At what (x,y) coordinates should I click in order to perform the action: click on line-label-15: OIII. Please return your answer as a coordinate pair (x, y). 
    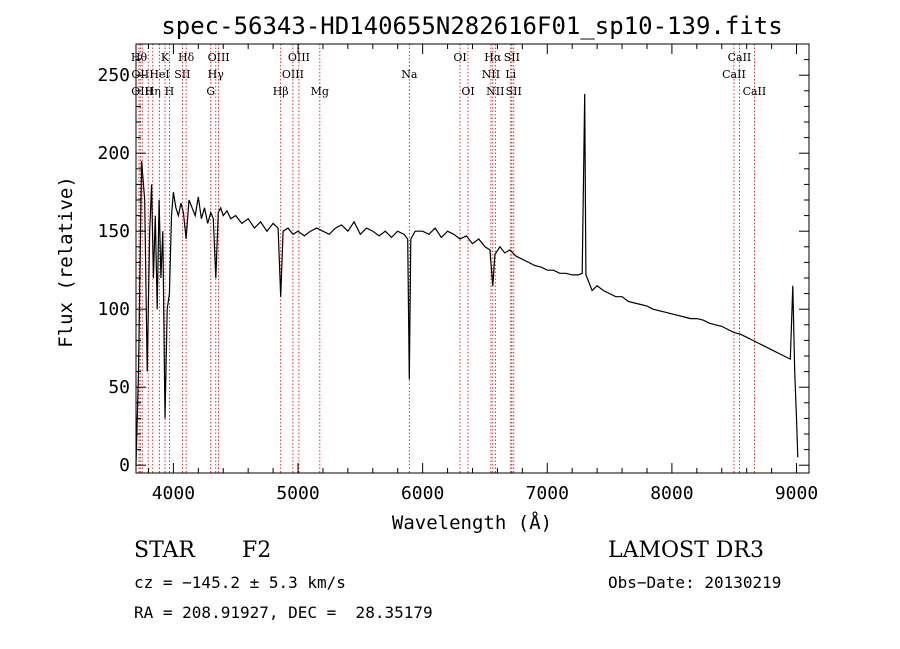
    Looking at the image, I should click on (299, 57).